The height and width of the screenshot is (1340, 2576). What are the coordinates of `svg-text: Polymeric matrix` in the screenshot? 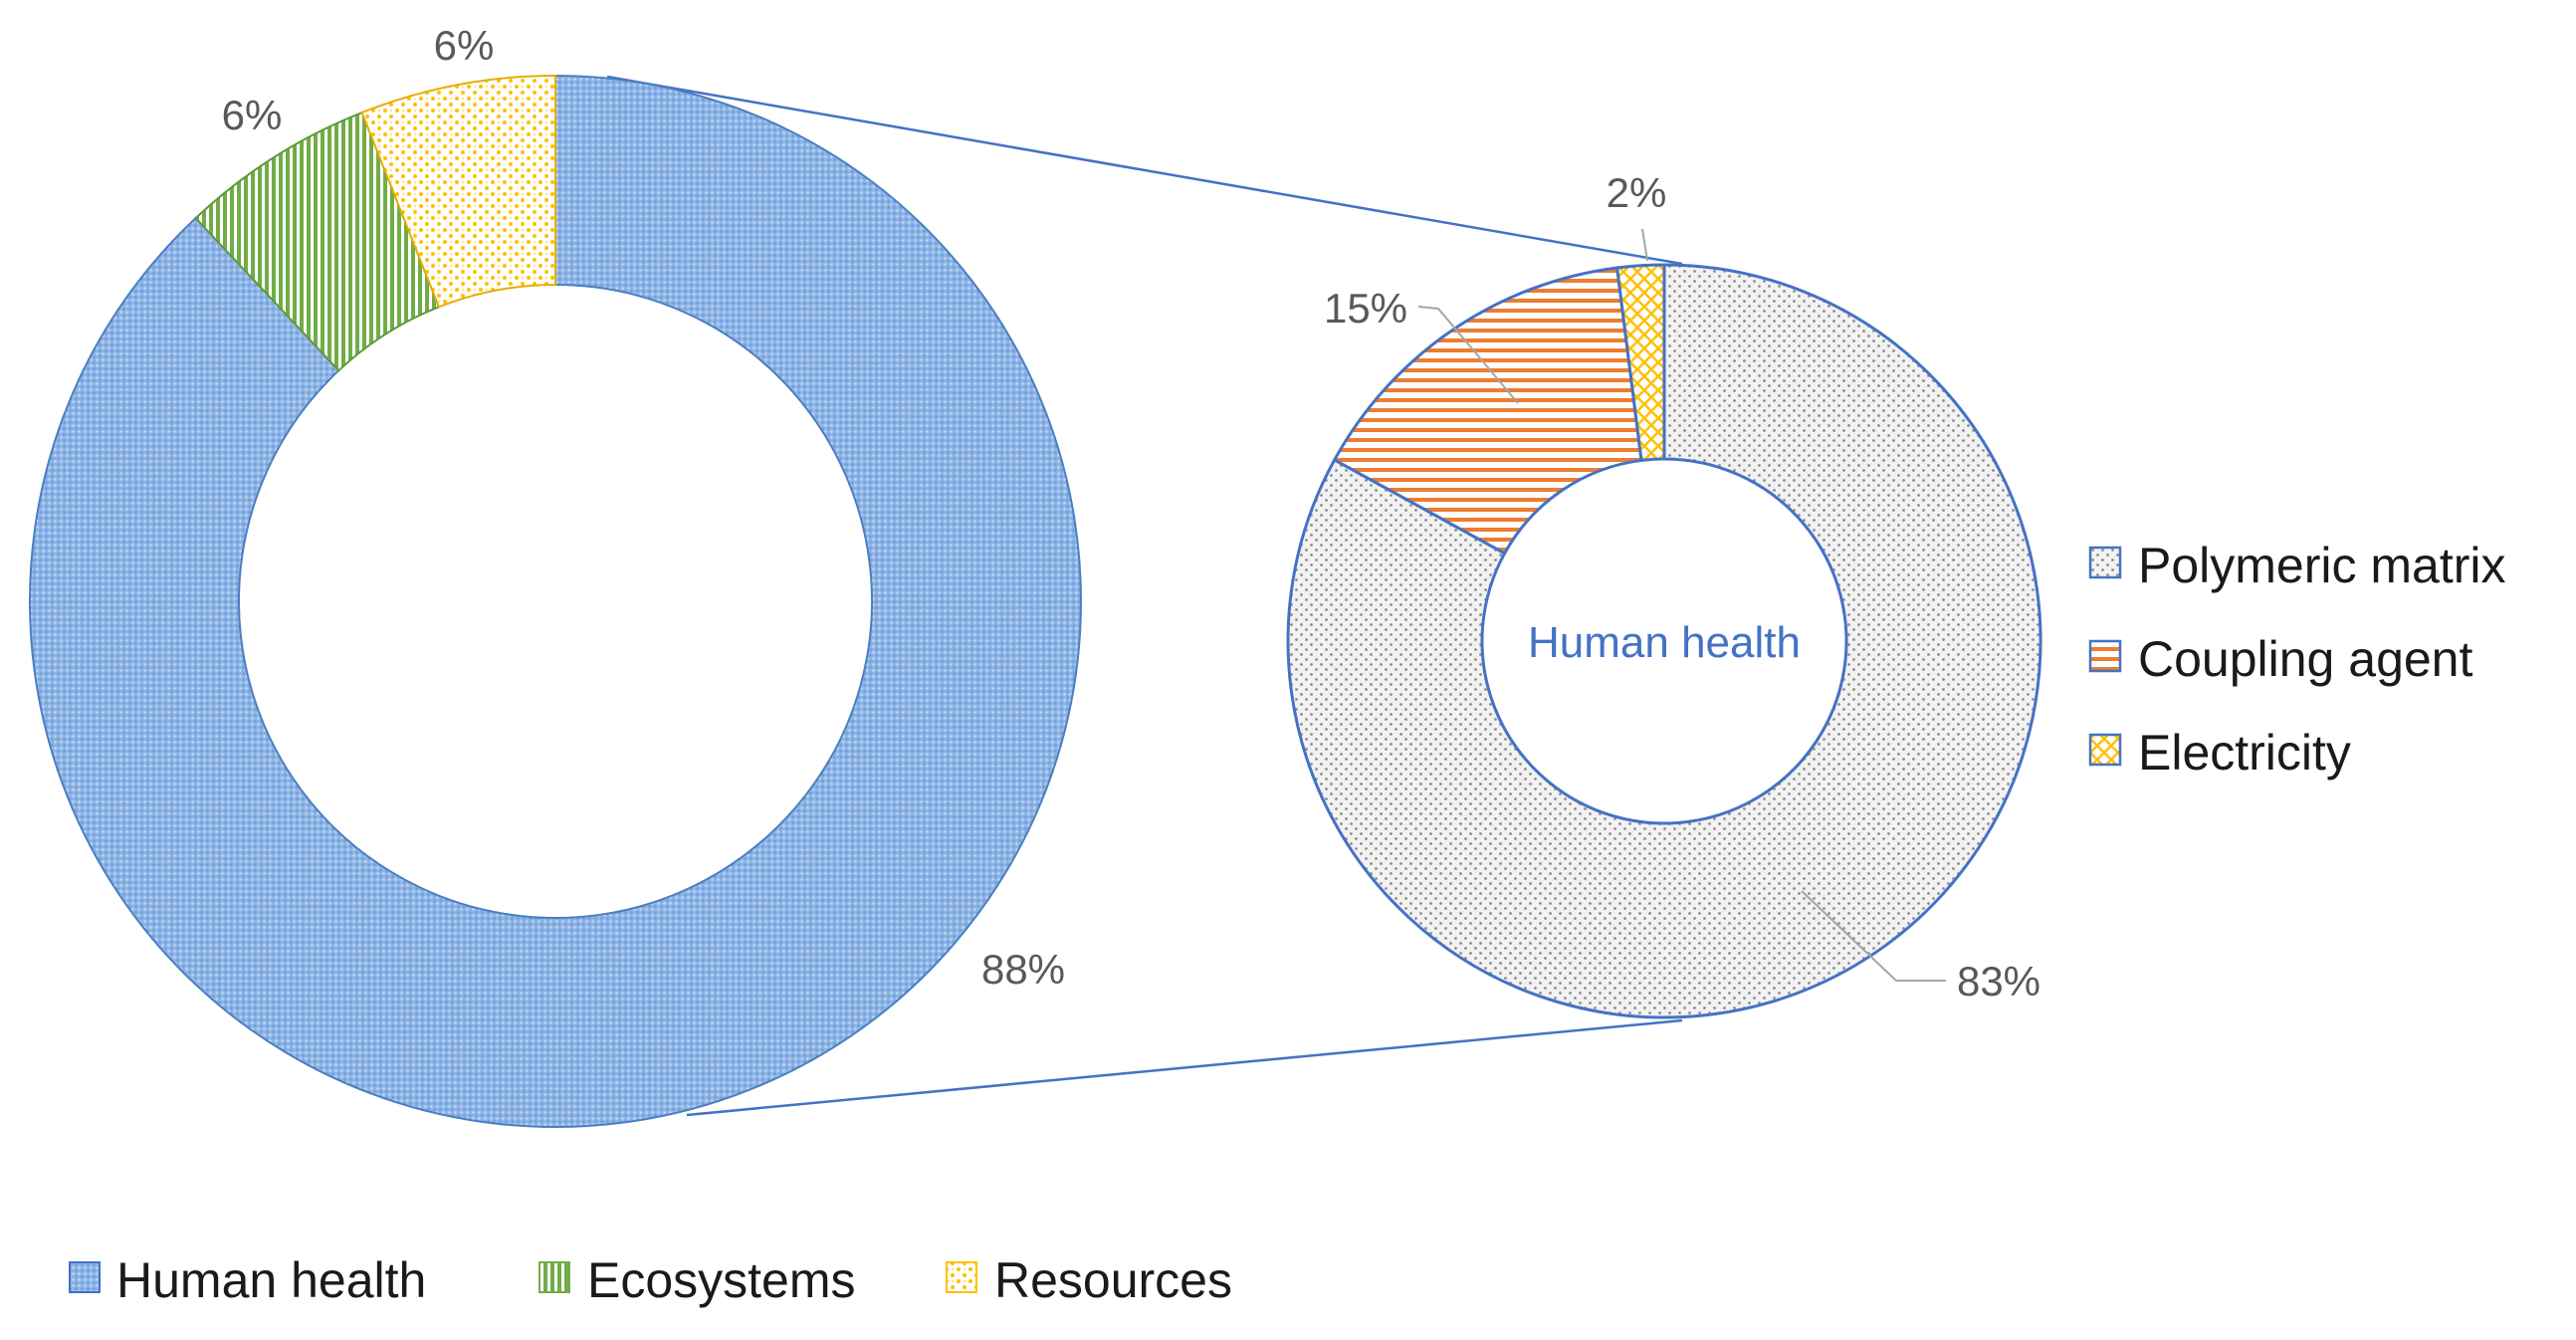 It's located at (2321, 565).